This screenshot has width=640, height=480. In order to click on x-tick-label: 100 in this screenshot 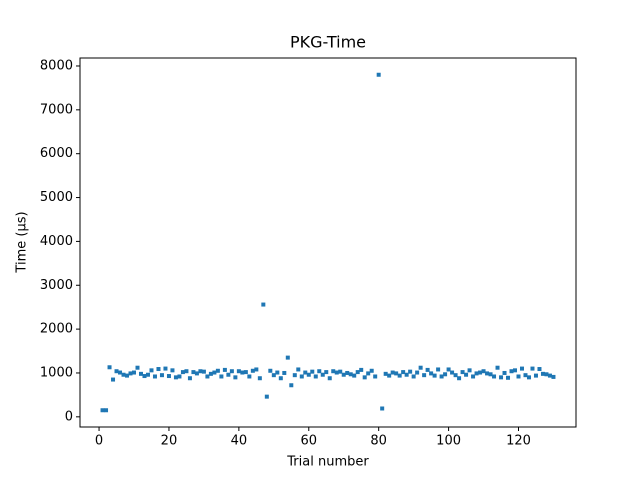, I will do `click(448, 441)`.